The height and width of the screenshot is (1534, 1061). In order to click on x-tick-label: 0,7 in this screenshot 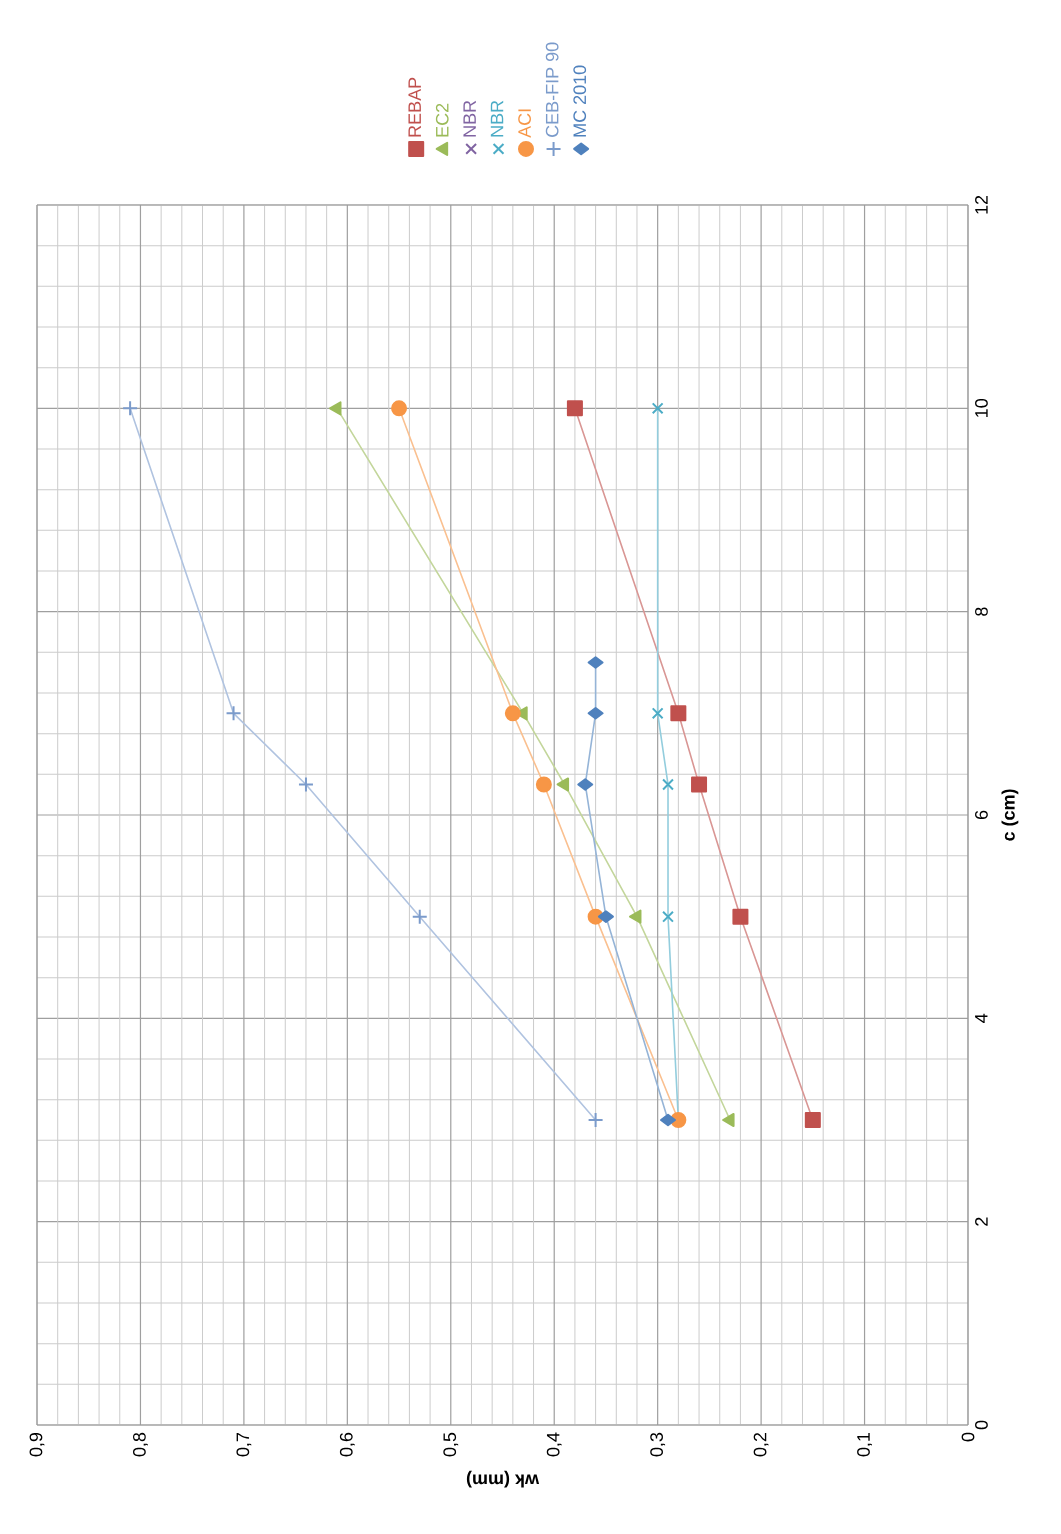, I will do `click(244, 1444)`.